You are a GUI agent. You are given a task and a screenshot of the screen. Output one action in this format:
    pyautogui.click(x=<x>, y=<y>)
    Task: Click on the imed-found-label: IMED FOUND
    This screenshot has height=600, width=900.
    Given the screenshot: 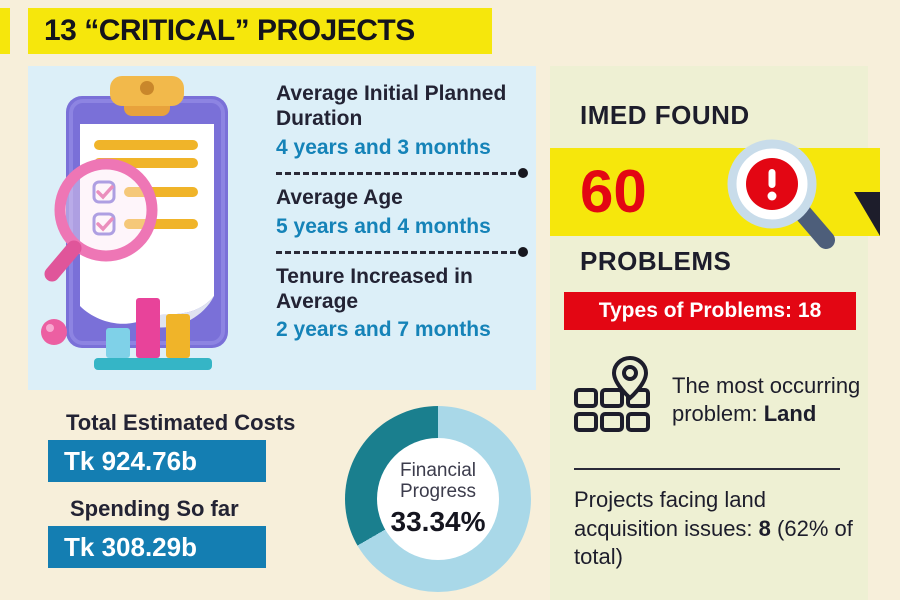 What is the action you would take?
    pyautogui.click(x=665, y=115)
    